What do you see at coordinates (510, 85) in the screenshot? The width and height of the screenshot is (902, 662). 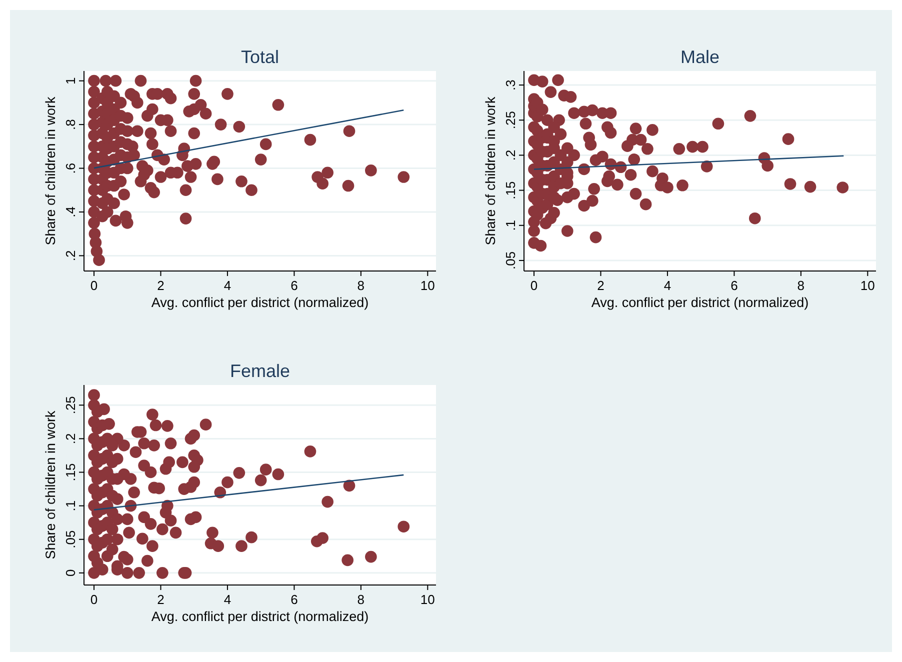 I see `y-tick-label: .3` at bounding box center [510, 85].